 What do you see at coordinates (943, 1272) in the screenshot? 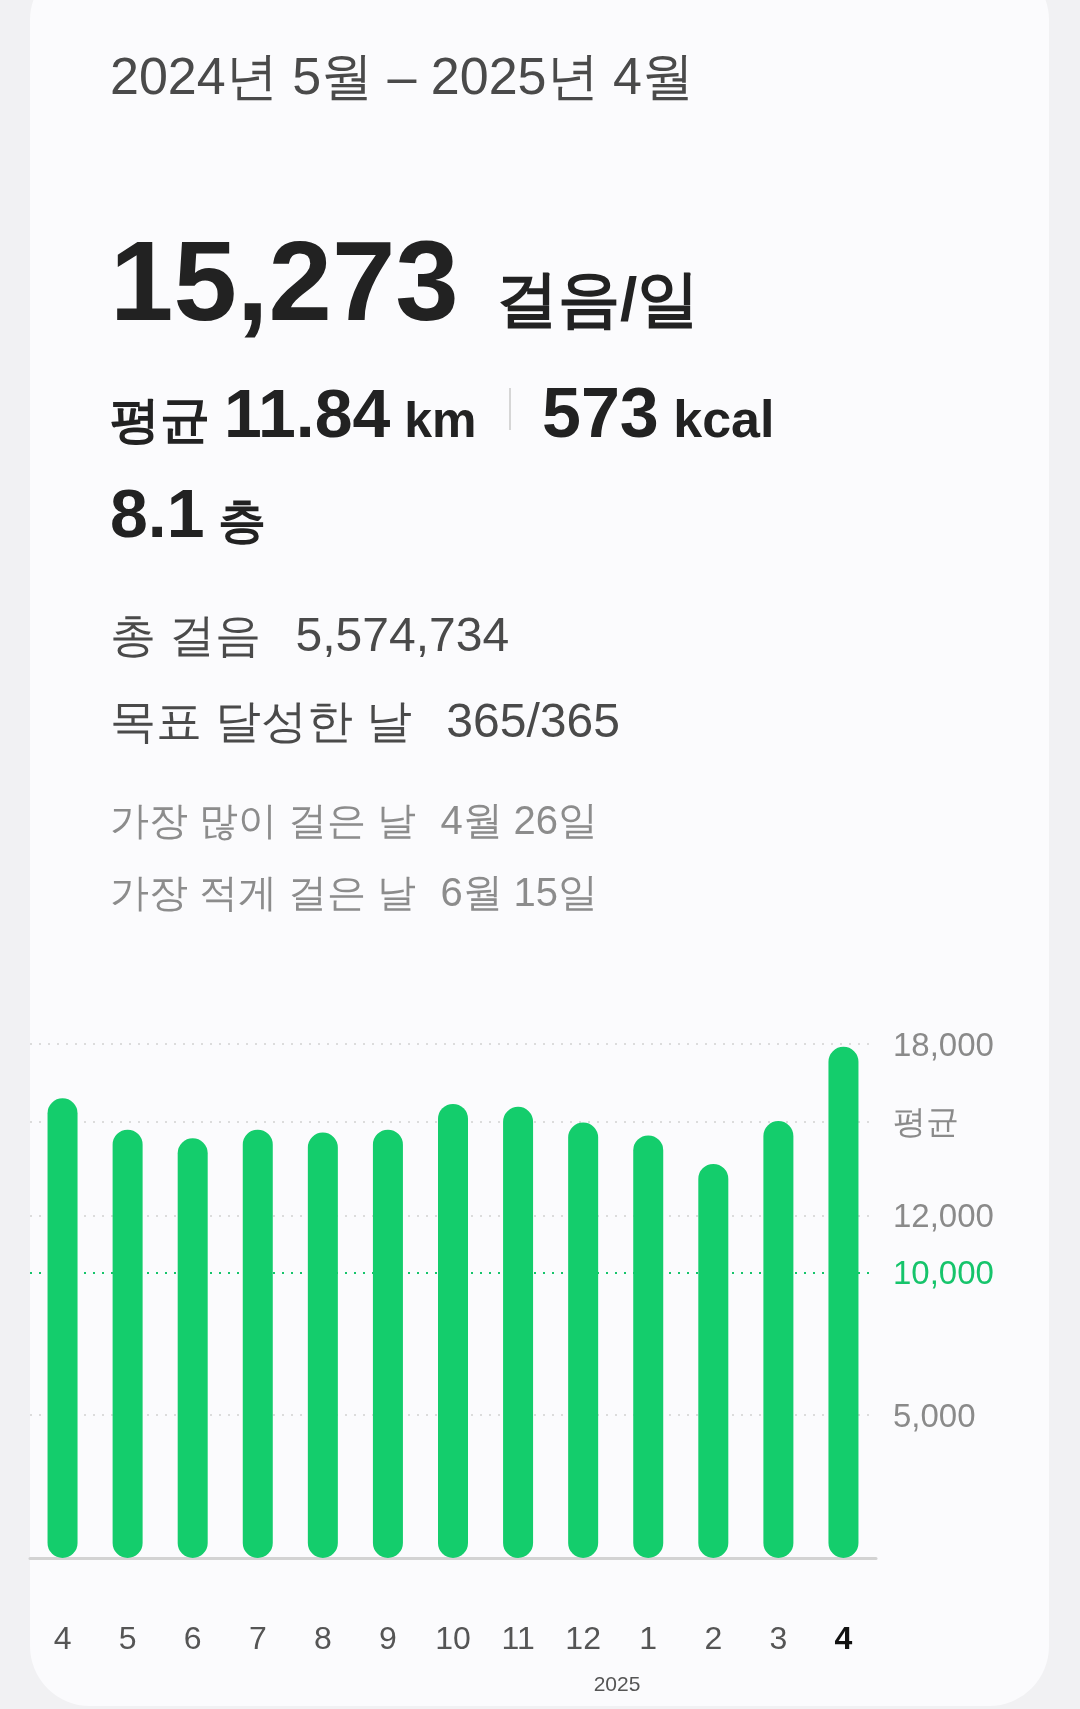
I see `ref-line-label: 10,000` at bounding box center [943, 1272].